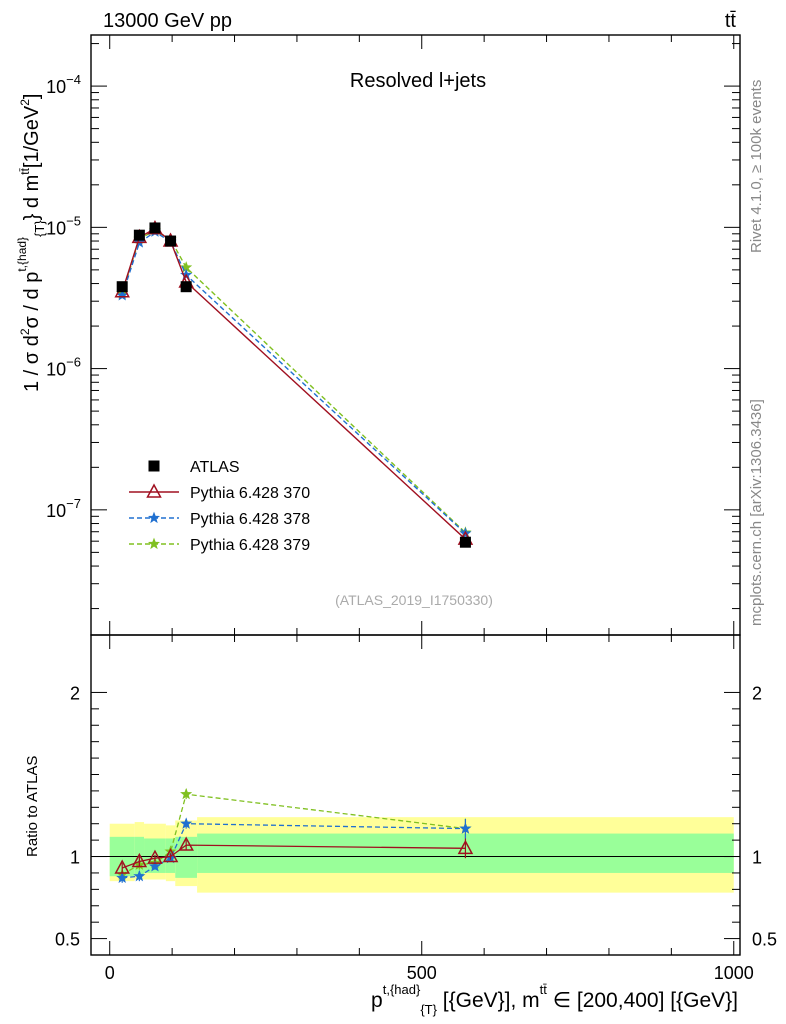 This screenshot has height=1024, width=786. What do you see at coordinates (215, 467) in the screenshot?
I see `legend-label: ATLAS` at bounding box center [215, 467].